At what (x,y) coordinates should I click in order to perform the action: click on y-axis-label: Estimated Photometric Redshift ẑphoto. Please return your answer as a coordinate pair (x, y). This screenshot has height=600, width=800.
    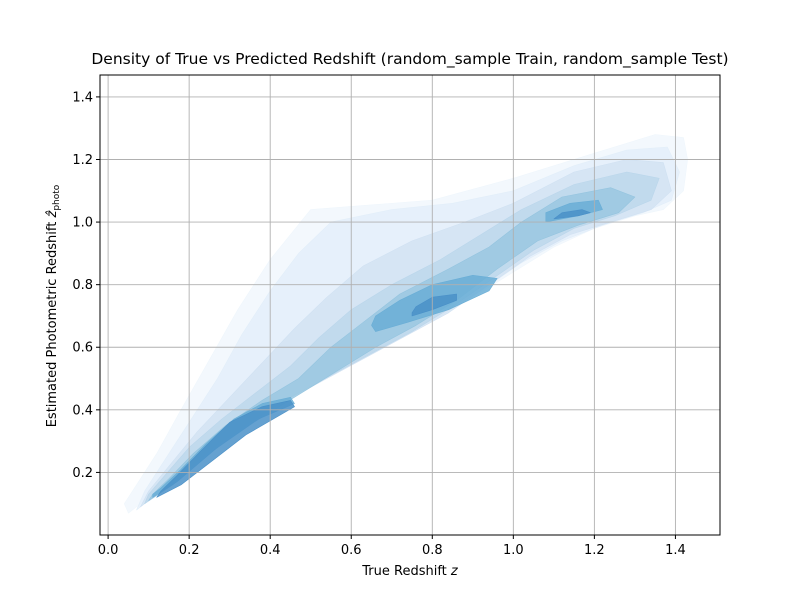
    Looking at the image, I should click on (53, 305).